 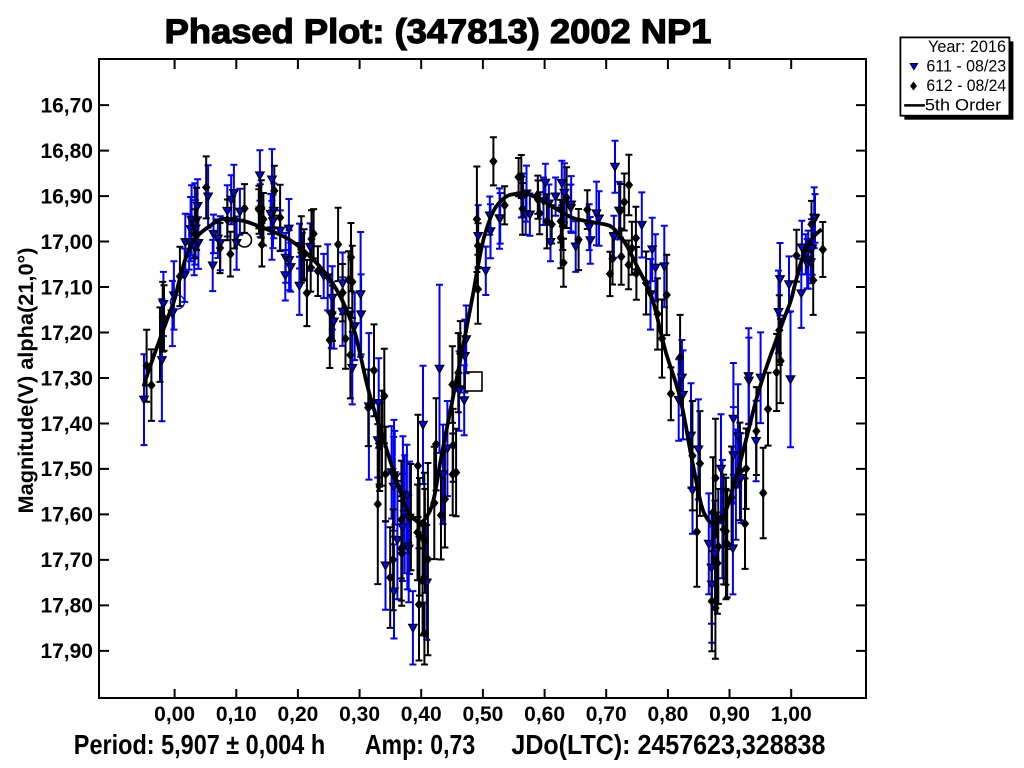 I want to click on svg-text: 5th Order, so click(x=963, y=105).